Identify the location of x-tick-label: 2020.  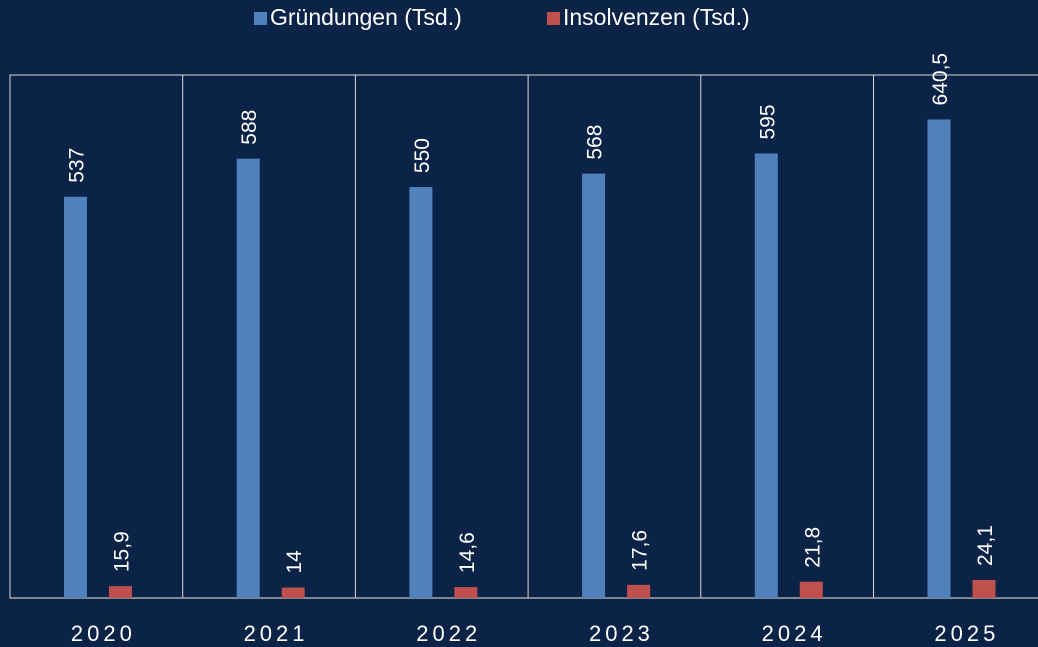
(103, 633).